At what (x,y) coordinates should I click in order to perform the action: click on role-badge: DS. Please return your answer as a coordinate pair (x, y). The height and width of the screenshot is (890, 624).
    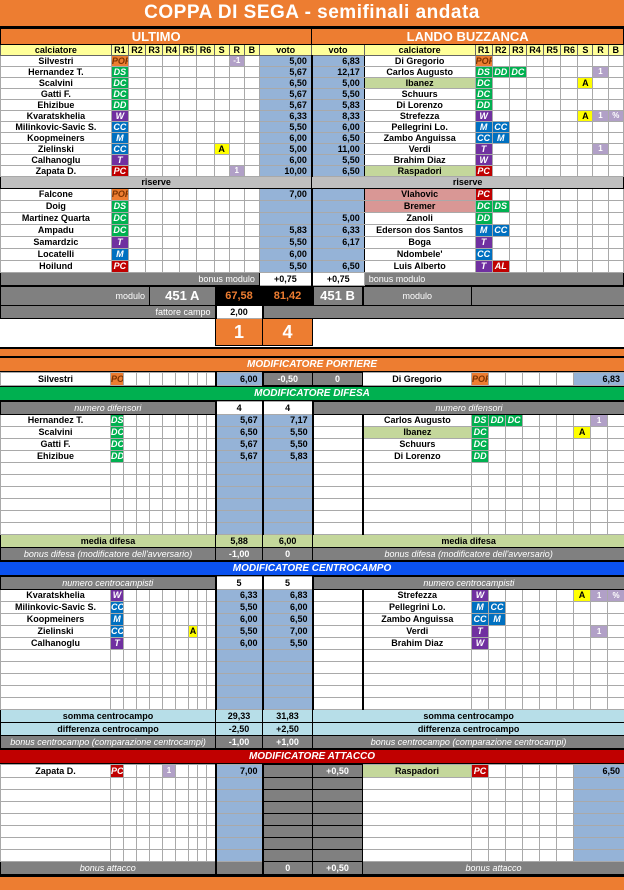
    Looking at the image, I should click on (500, 207).